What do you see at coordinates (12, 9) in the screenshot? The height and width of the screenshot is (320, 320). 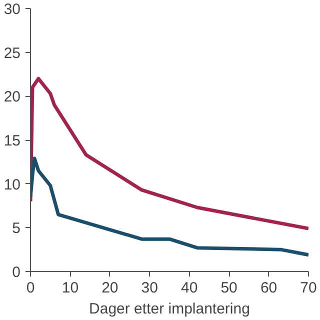 I see `y-tick-label: 30` at bounding box center [12, 9].